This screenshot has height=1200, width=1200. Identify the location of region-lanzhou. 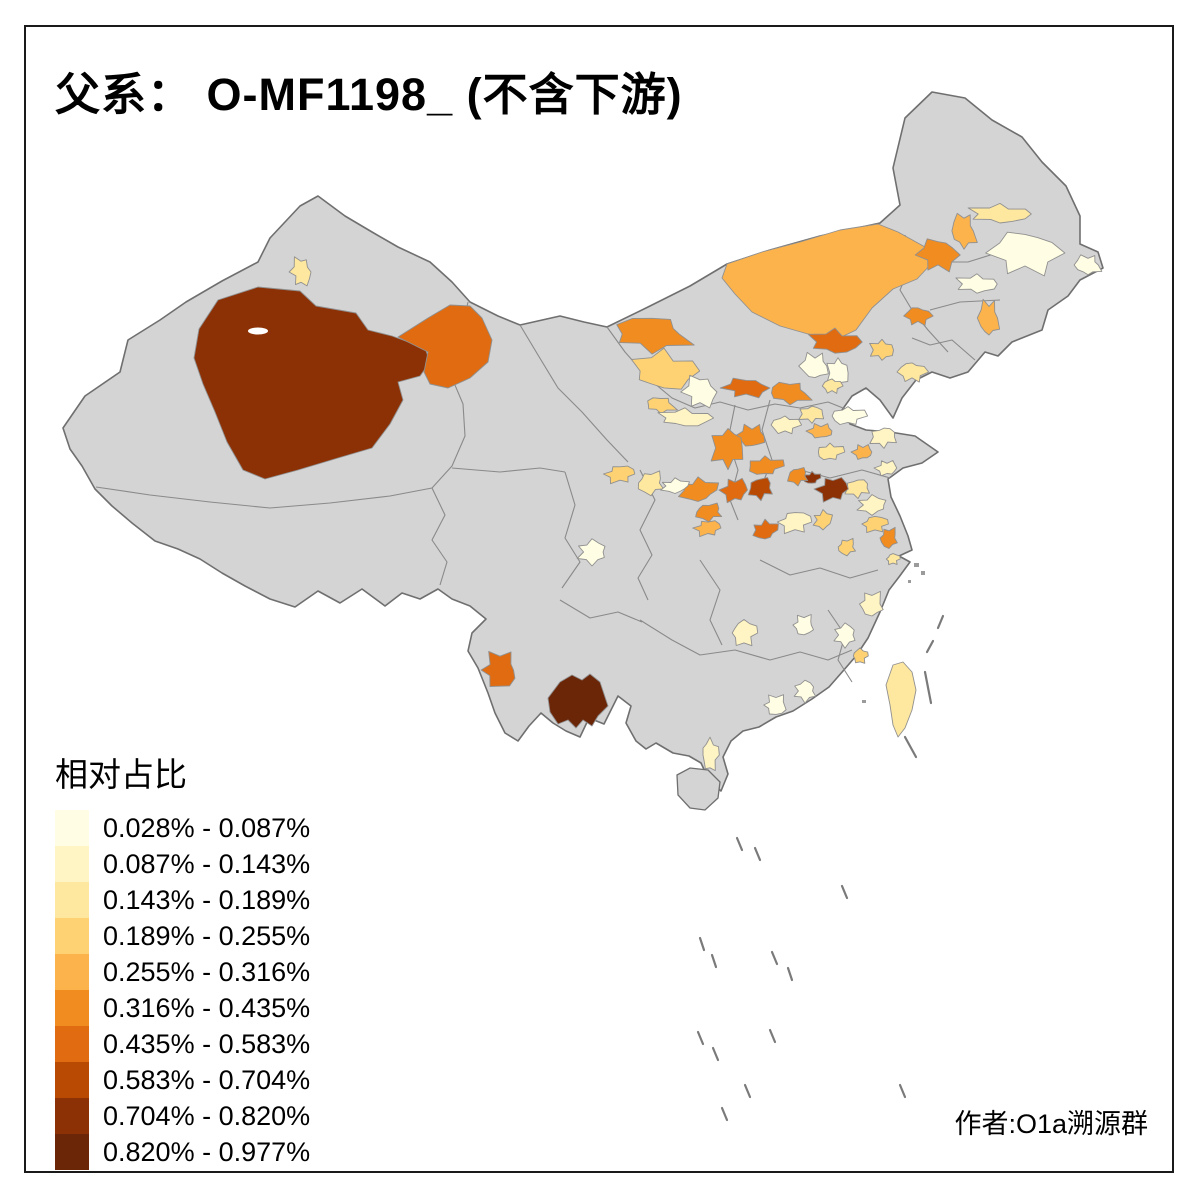
(619, 475).